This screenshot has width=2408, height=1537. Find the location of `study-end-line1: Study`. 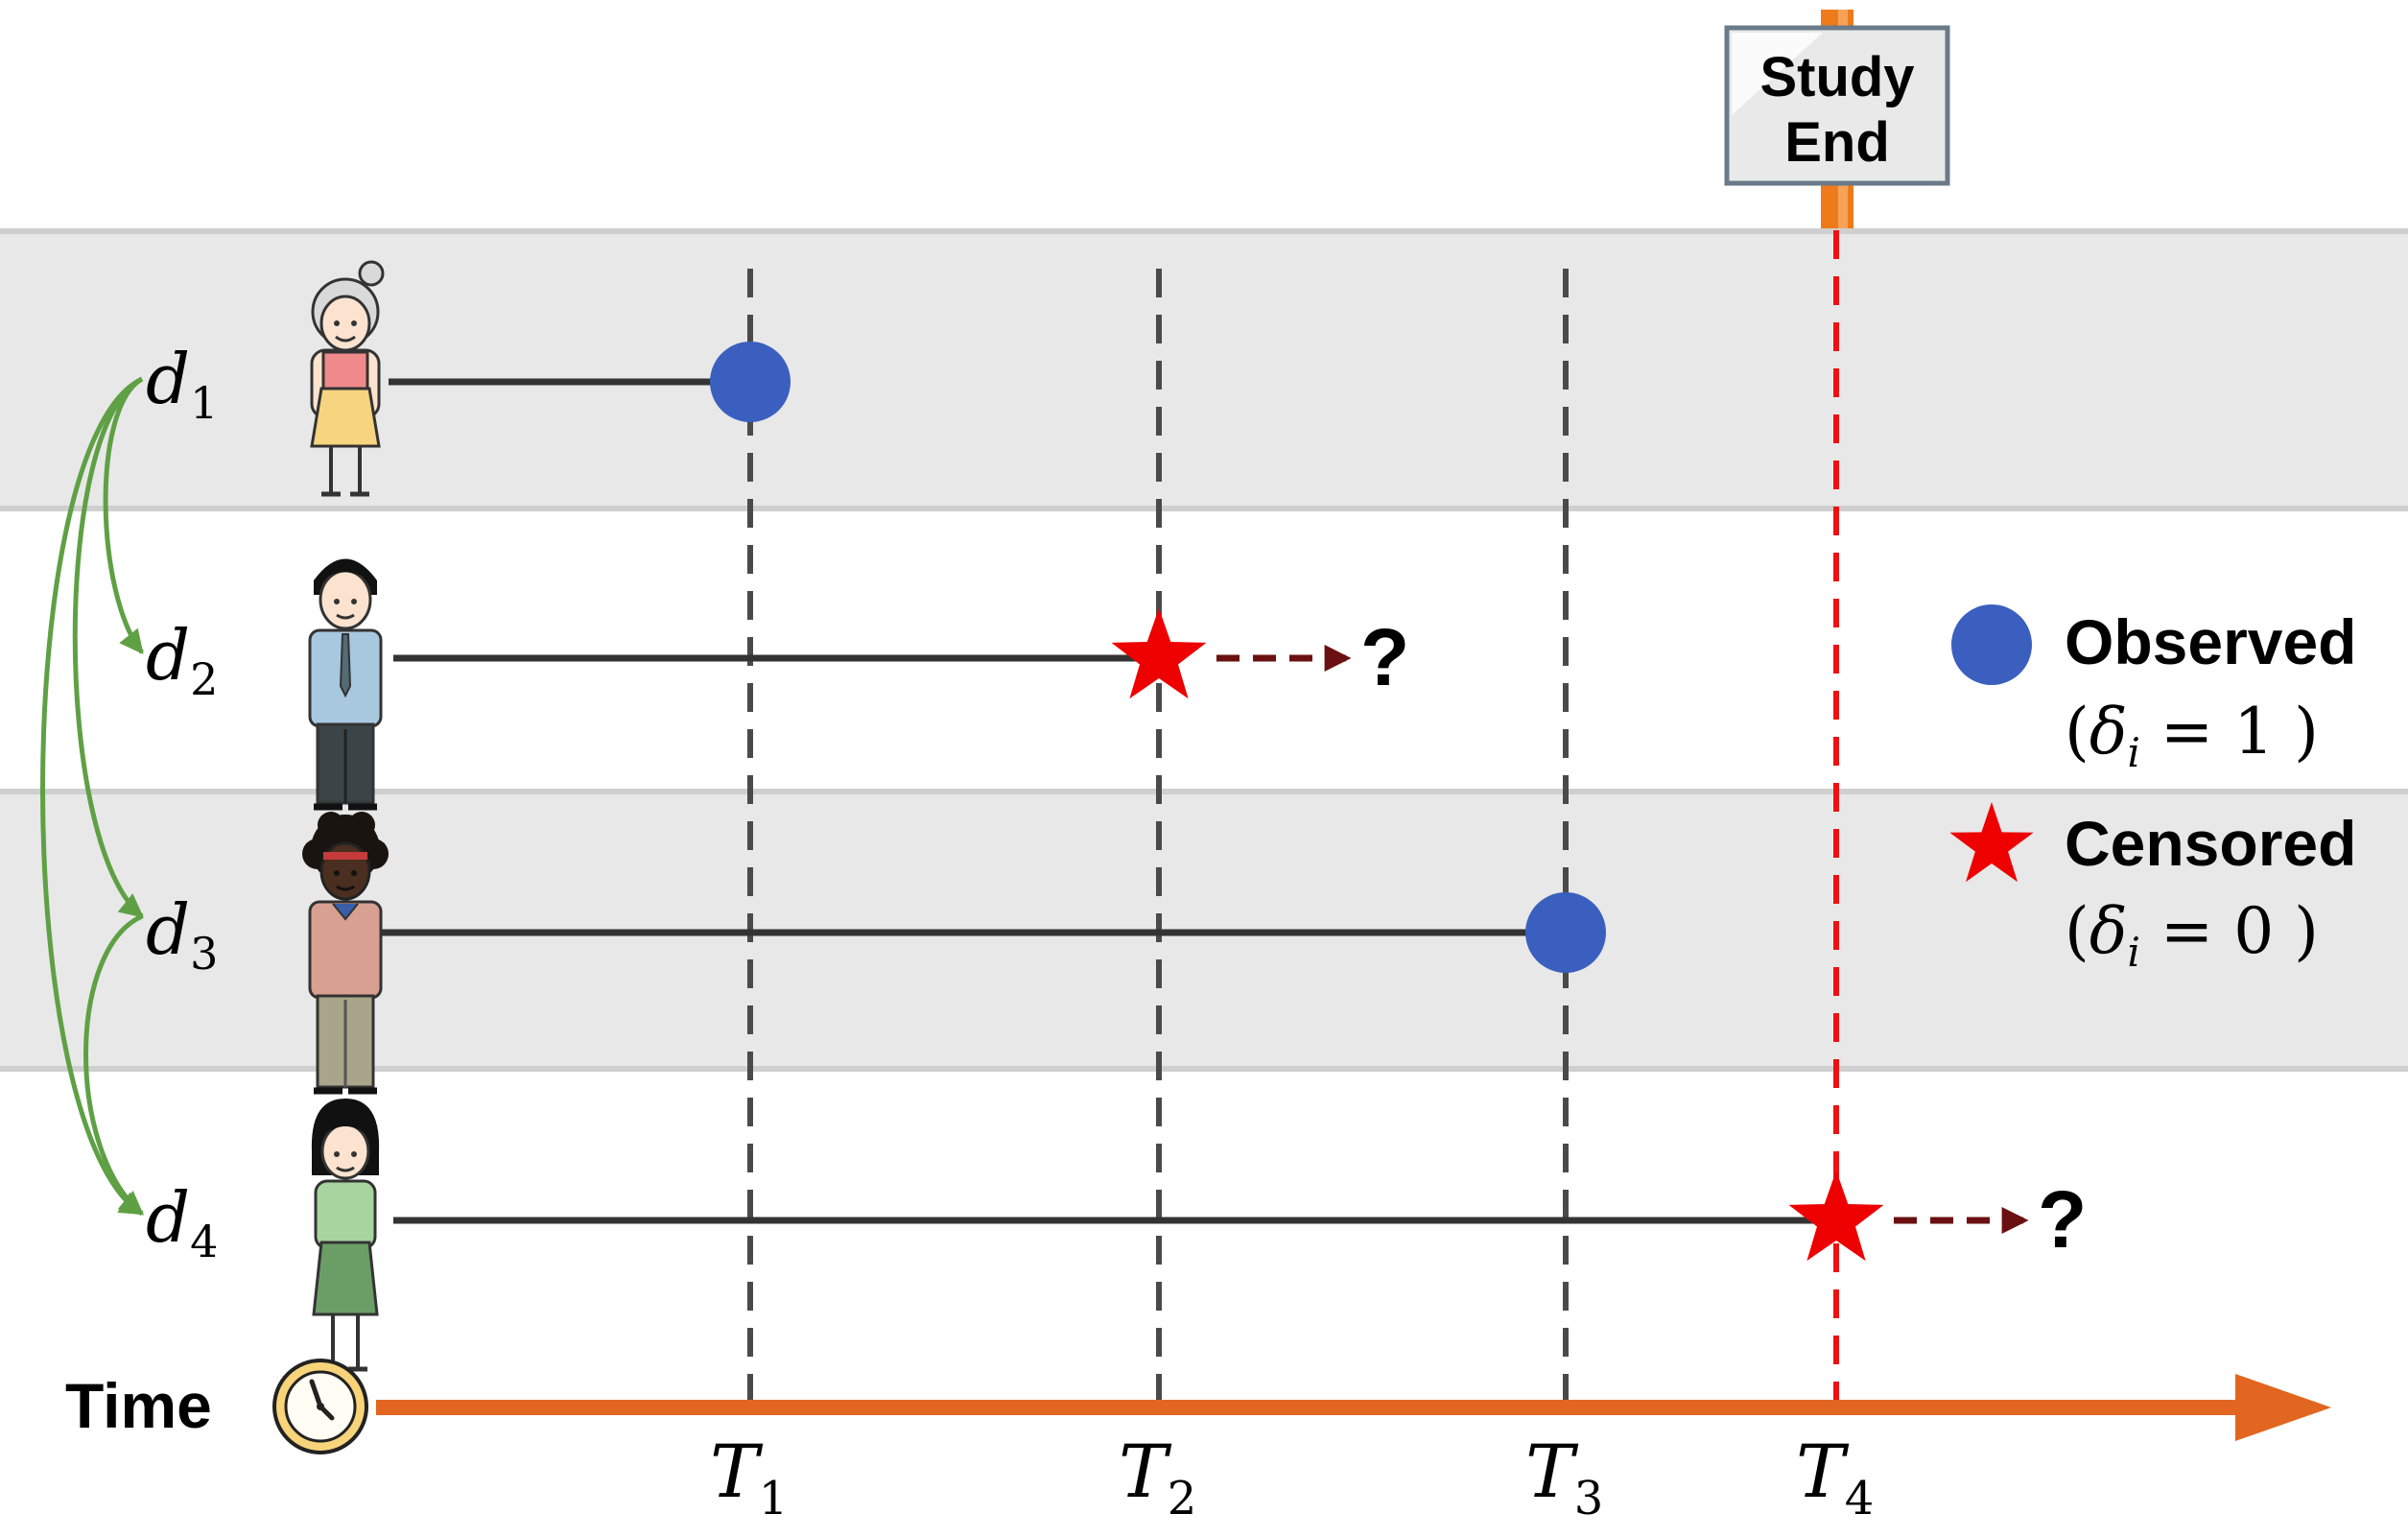

study-end-line1: Study is located at coordinates (1836, 77).